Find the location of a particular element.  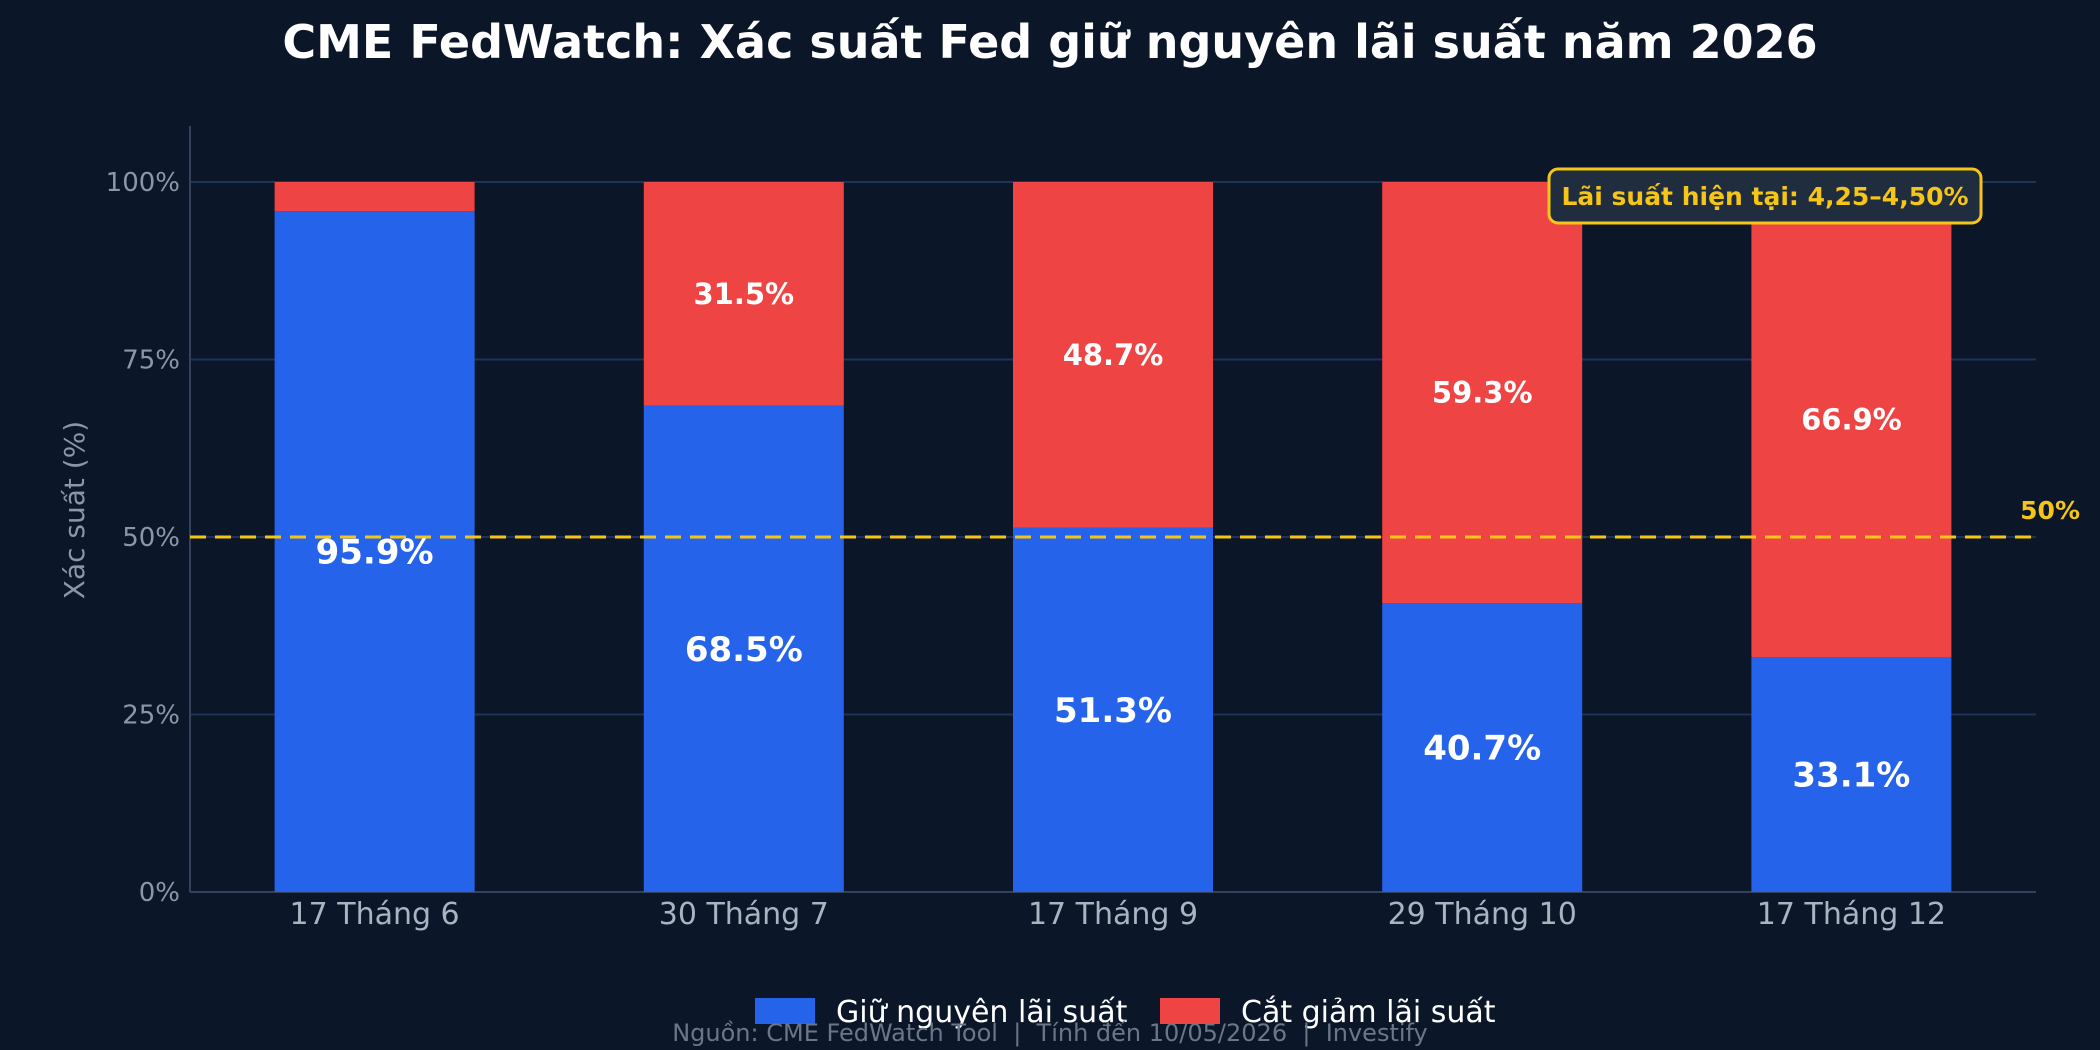

y-axis-label-group: Xác suất (%) is located at coordinates (74, 510).